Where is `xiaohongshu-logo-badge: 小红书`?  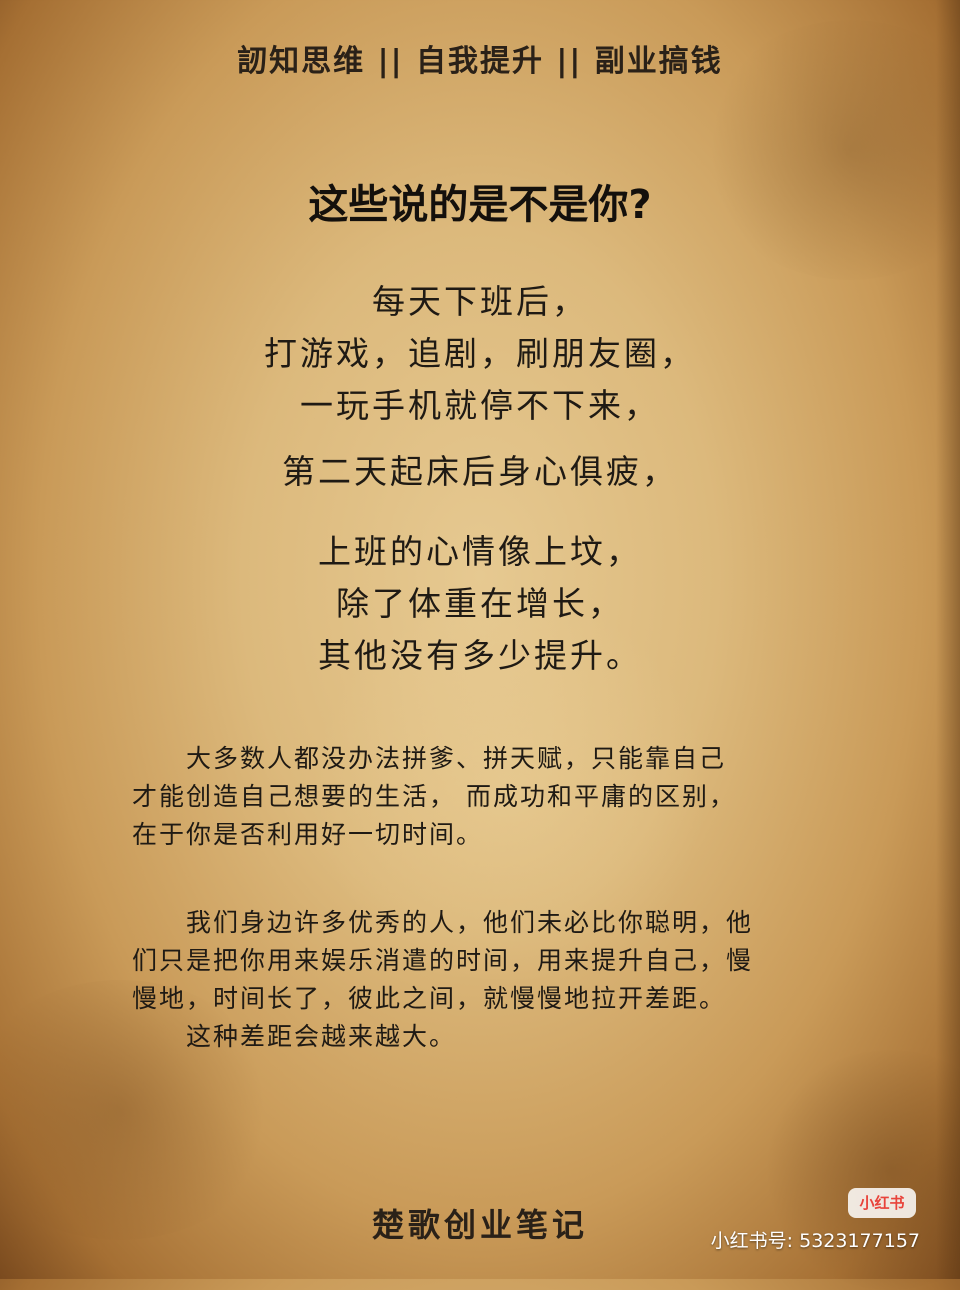
xiaohongshu-logo-badge: 小红书 is located at coordinates (882, 1203).